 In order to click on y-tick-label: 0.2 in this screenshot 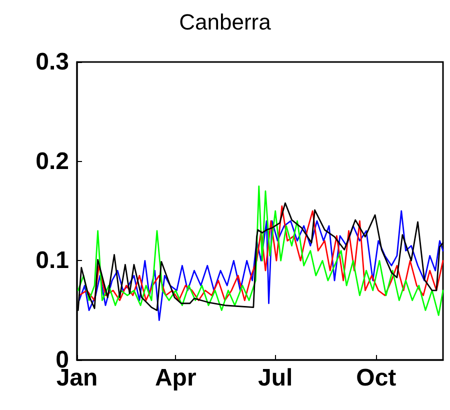, I will do `click(52, 161)`.